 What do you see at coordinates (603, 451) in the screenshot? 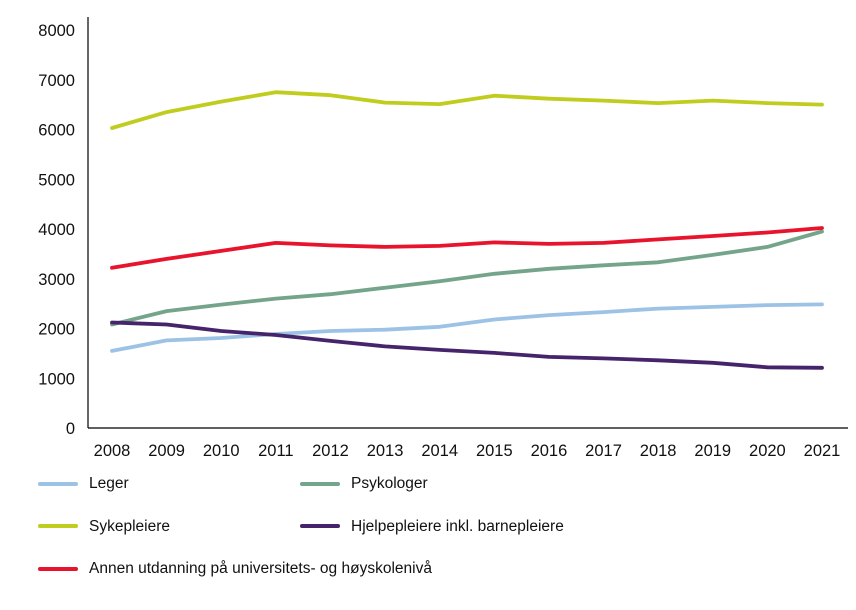
I see `x-tick-label: 2017` at bounding box center [603, 451].